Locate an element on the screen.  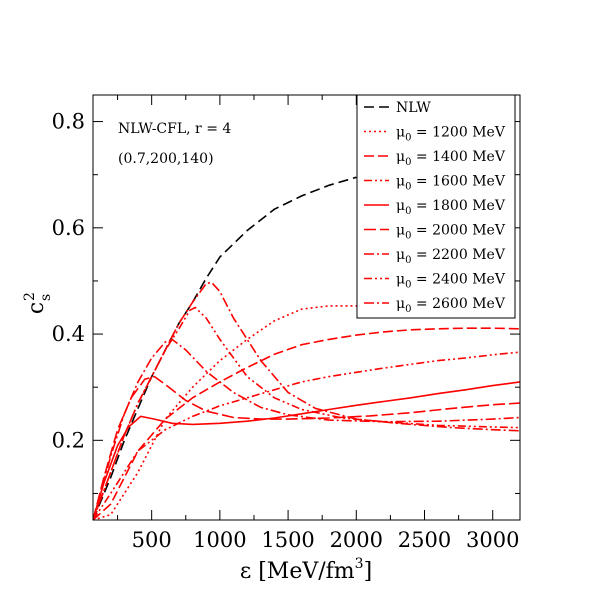
legend-mu-value: = 1600 MeV is located at coordinates (458, 182).